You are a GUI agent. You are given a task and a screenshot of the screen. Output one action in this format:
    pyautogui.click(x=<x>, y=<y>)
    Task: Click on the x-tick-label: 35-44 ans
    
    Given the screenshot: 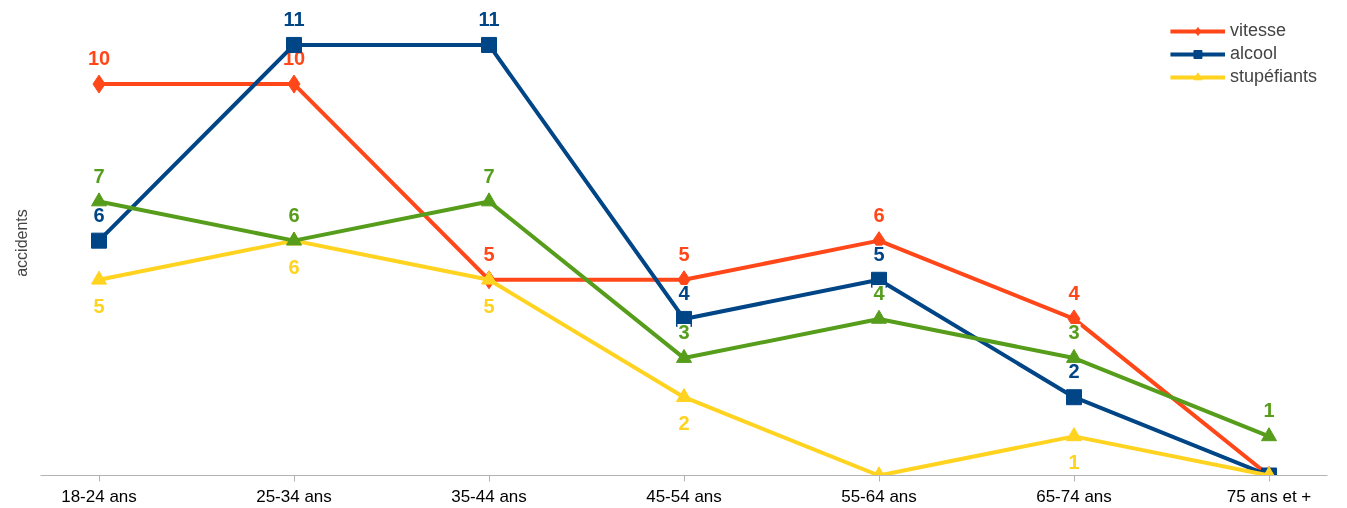 What is the action you would take?
    pyautogui.click(x=489, y=496)
    